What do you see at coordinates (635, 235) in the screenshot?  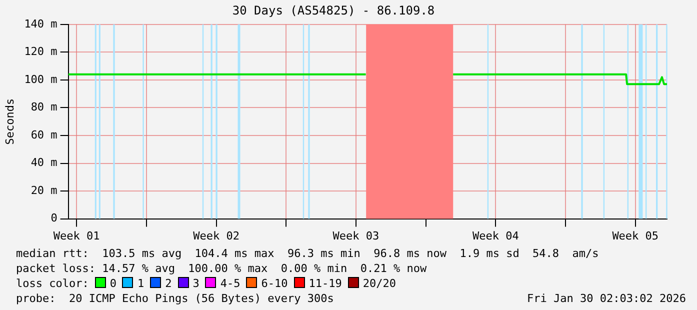 I see `x-tick-label: Week 05` at bounding box center [635, 235].